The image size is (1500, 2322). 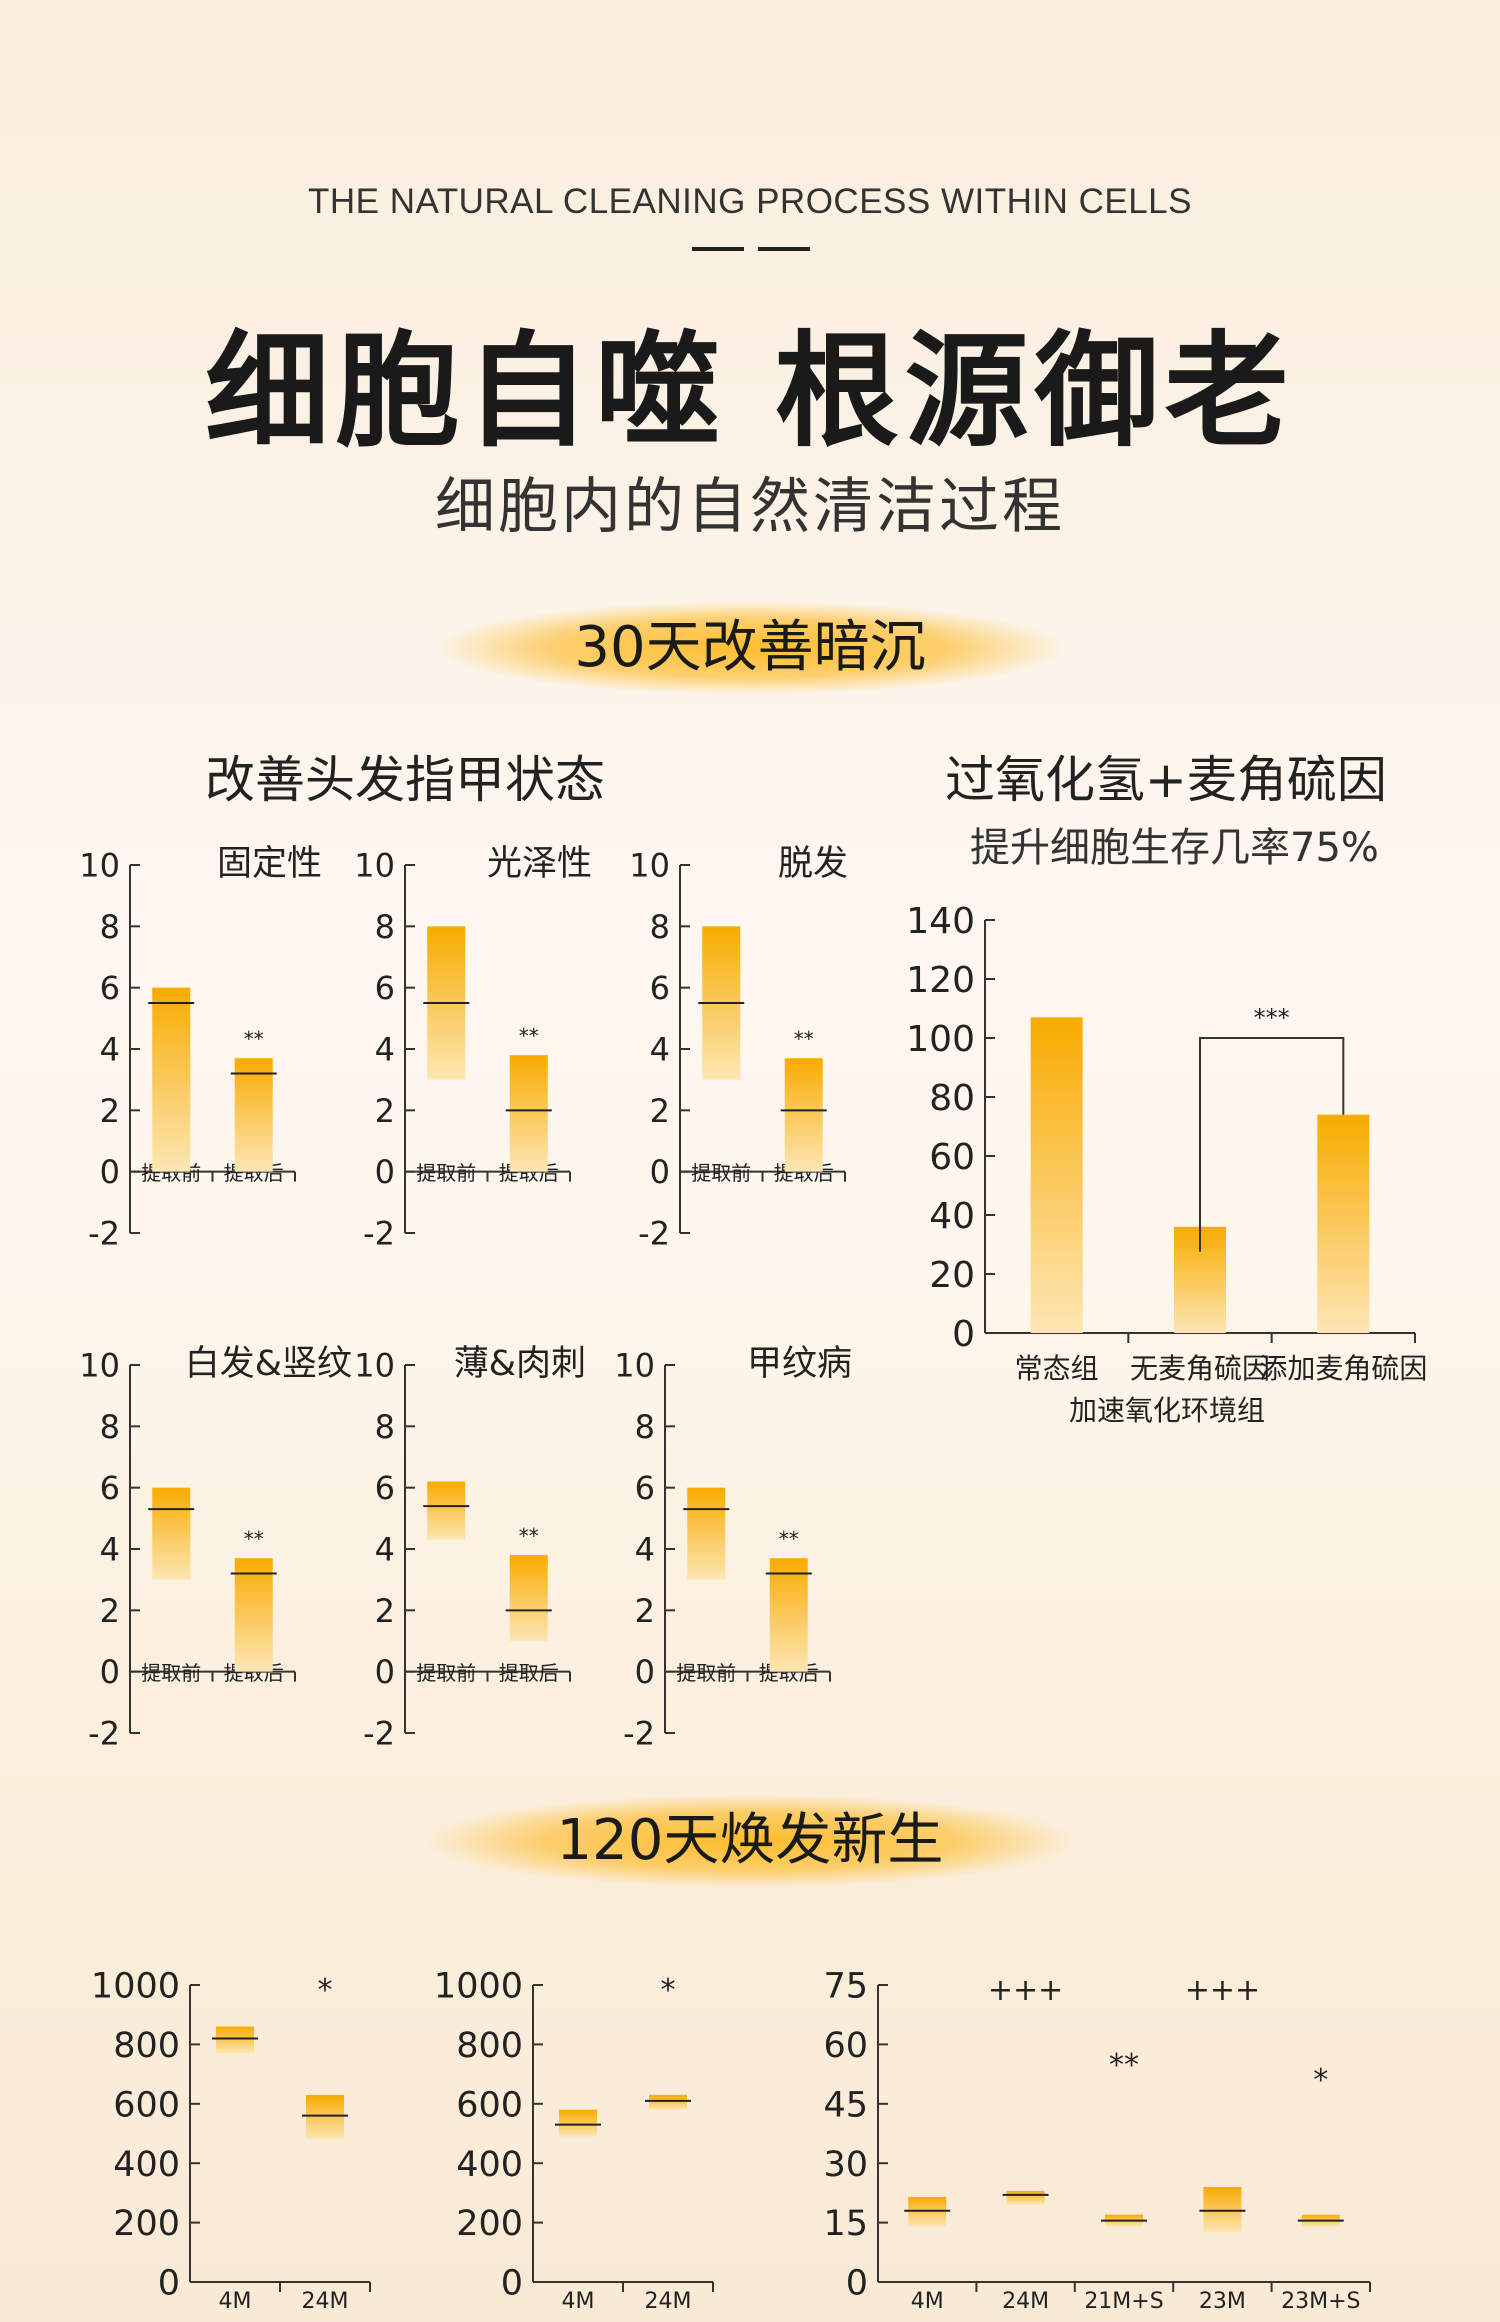 What do you see at coordinates (1174, 848) in the screenshot?
I see `right-chart-subheading: 提升细胞生存几率75%` at bounding box center [1174, 848].